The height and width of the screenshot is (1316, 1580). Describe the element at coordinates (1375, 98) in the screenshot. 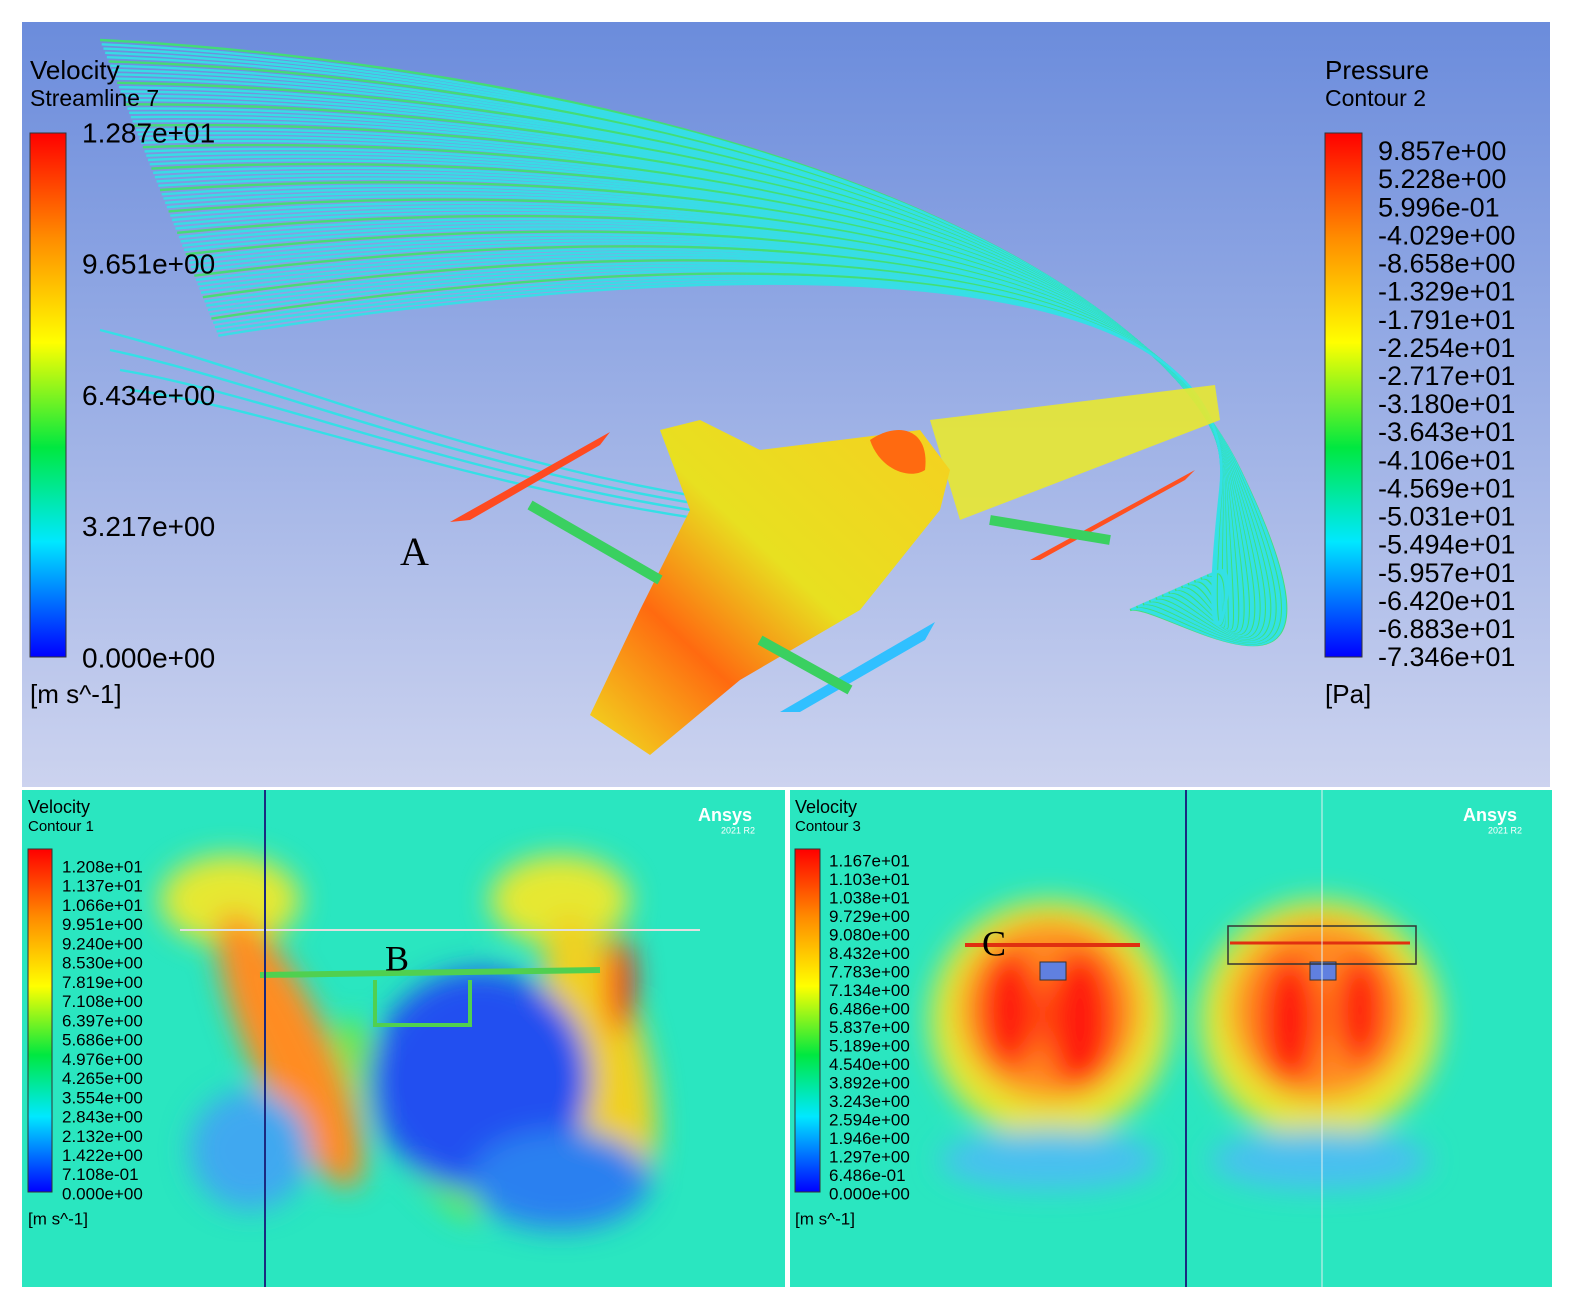

I see `legend-subtitle: Contour 2` at that location.